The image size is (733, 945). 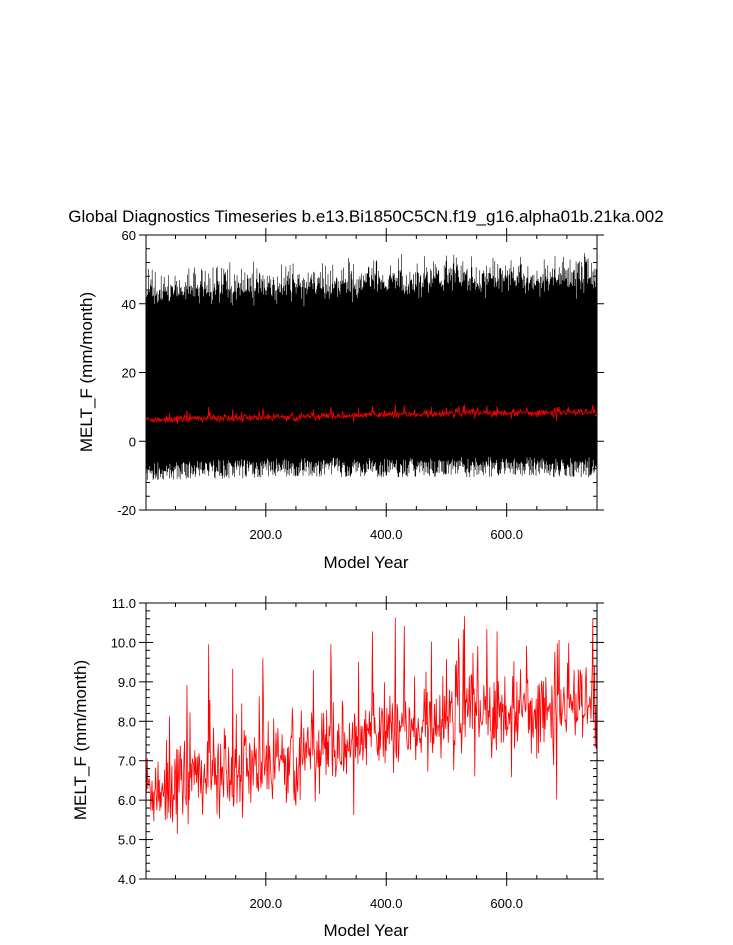 What do you see at coordinates (127, 879) in the screenshot?
I see `y-tick-label: 4.0` at bounding box center [127, 879].